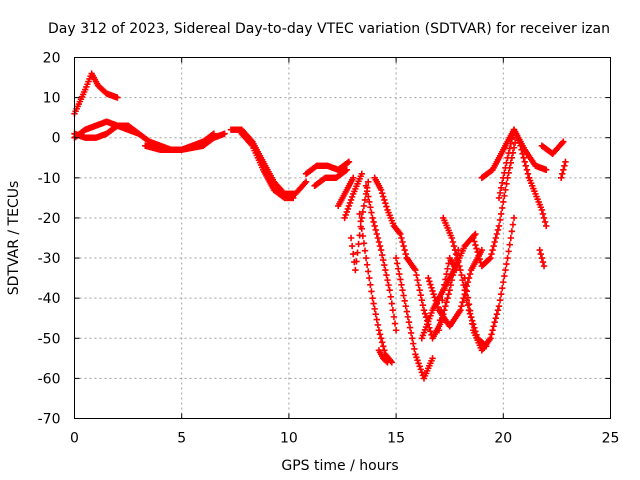 The image size is (640, 480). Describe the element at coordinates (327, 168) in the screenshot. I see `series-arc7` at that location.